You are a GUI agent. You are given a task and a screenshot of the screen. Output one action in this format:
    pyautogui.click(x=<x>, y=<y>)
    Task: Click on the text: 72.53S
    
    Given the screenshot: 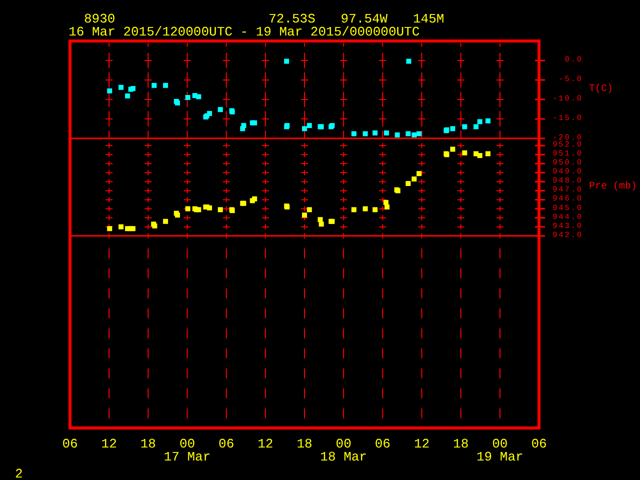 What is the action you would take?
    pyautogui.click(x=292, y=18)
    